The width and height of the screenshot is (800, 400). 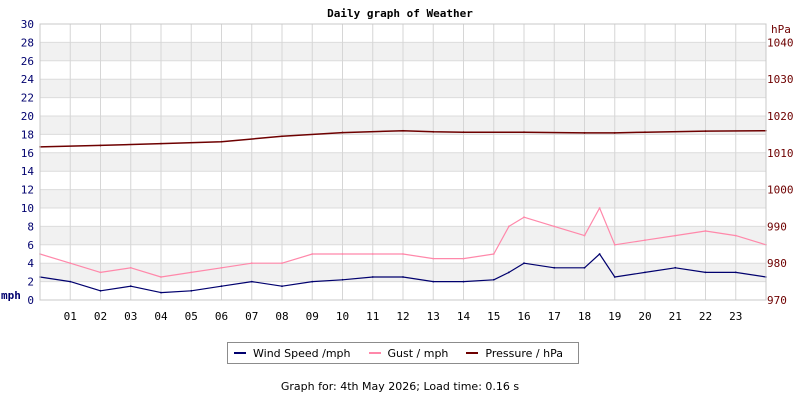 What do you see at coordinates (251, 316) in the screenshot?
I see `x-axis-tick-label: 07` at bounding box center [251, 316].